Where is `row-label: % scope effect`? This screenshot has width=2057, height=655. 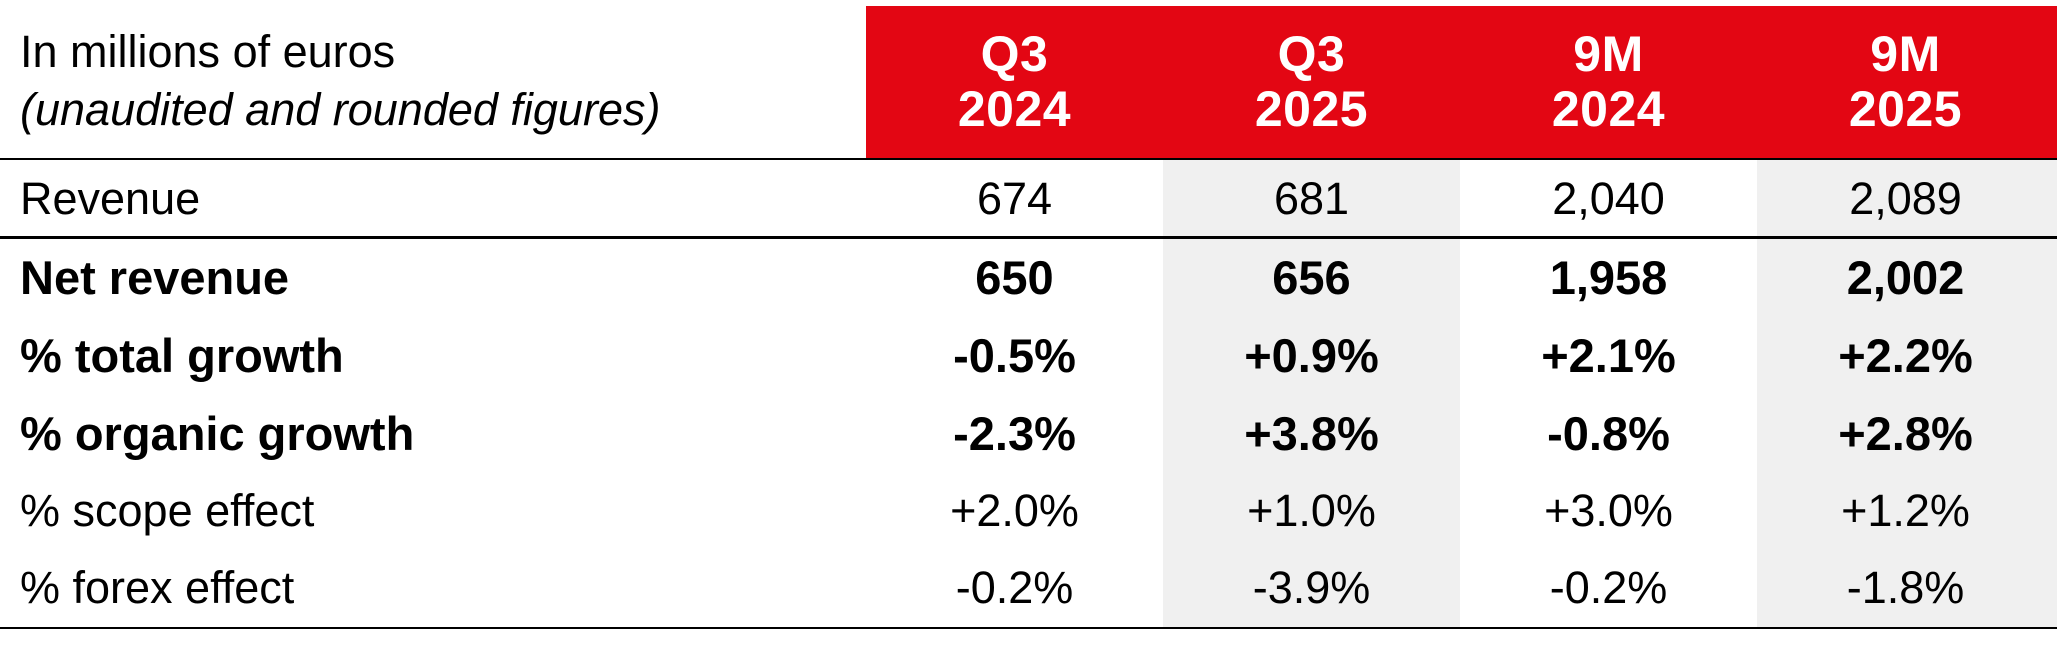
row-label: % scope effect is located at coordinates (167, 510).